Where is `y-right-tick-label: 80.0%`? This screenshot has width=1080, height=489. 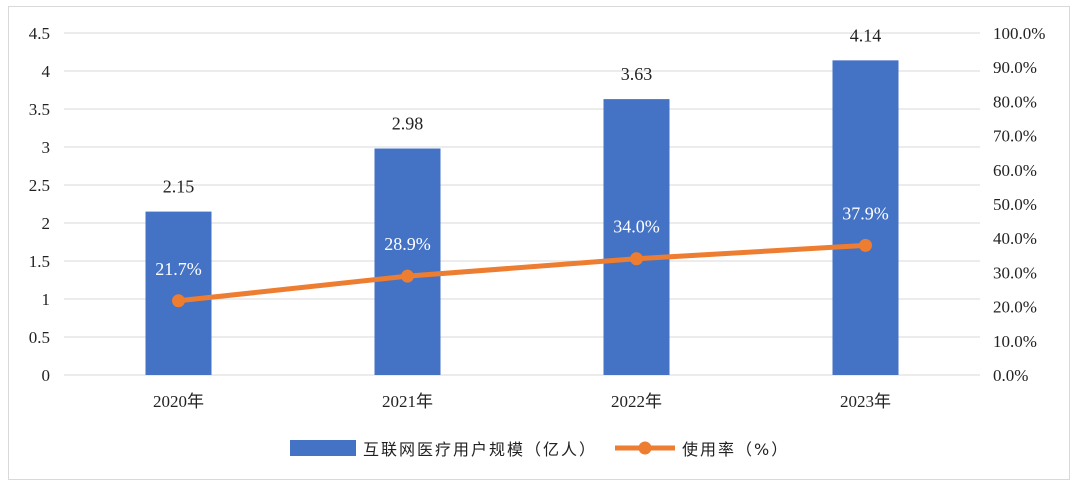 y-right-tick-label: 80.0% is located at coordinates (1015, 101).